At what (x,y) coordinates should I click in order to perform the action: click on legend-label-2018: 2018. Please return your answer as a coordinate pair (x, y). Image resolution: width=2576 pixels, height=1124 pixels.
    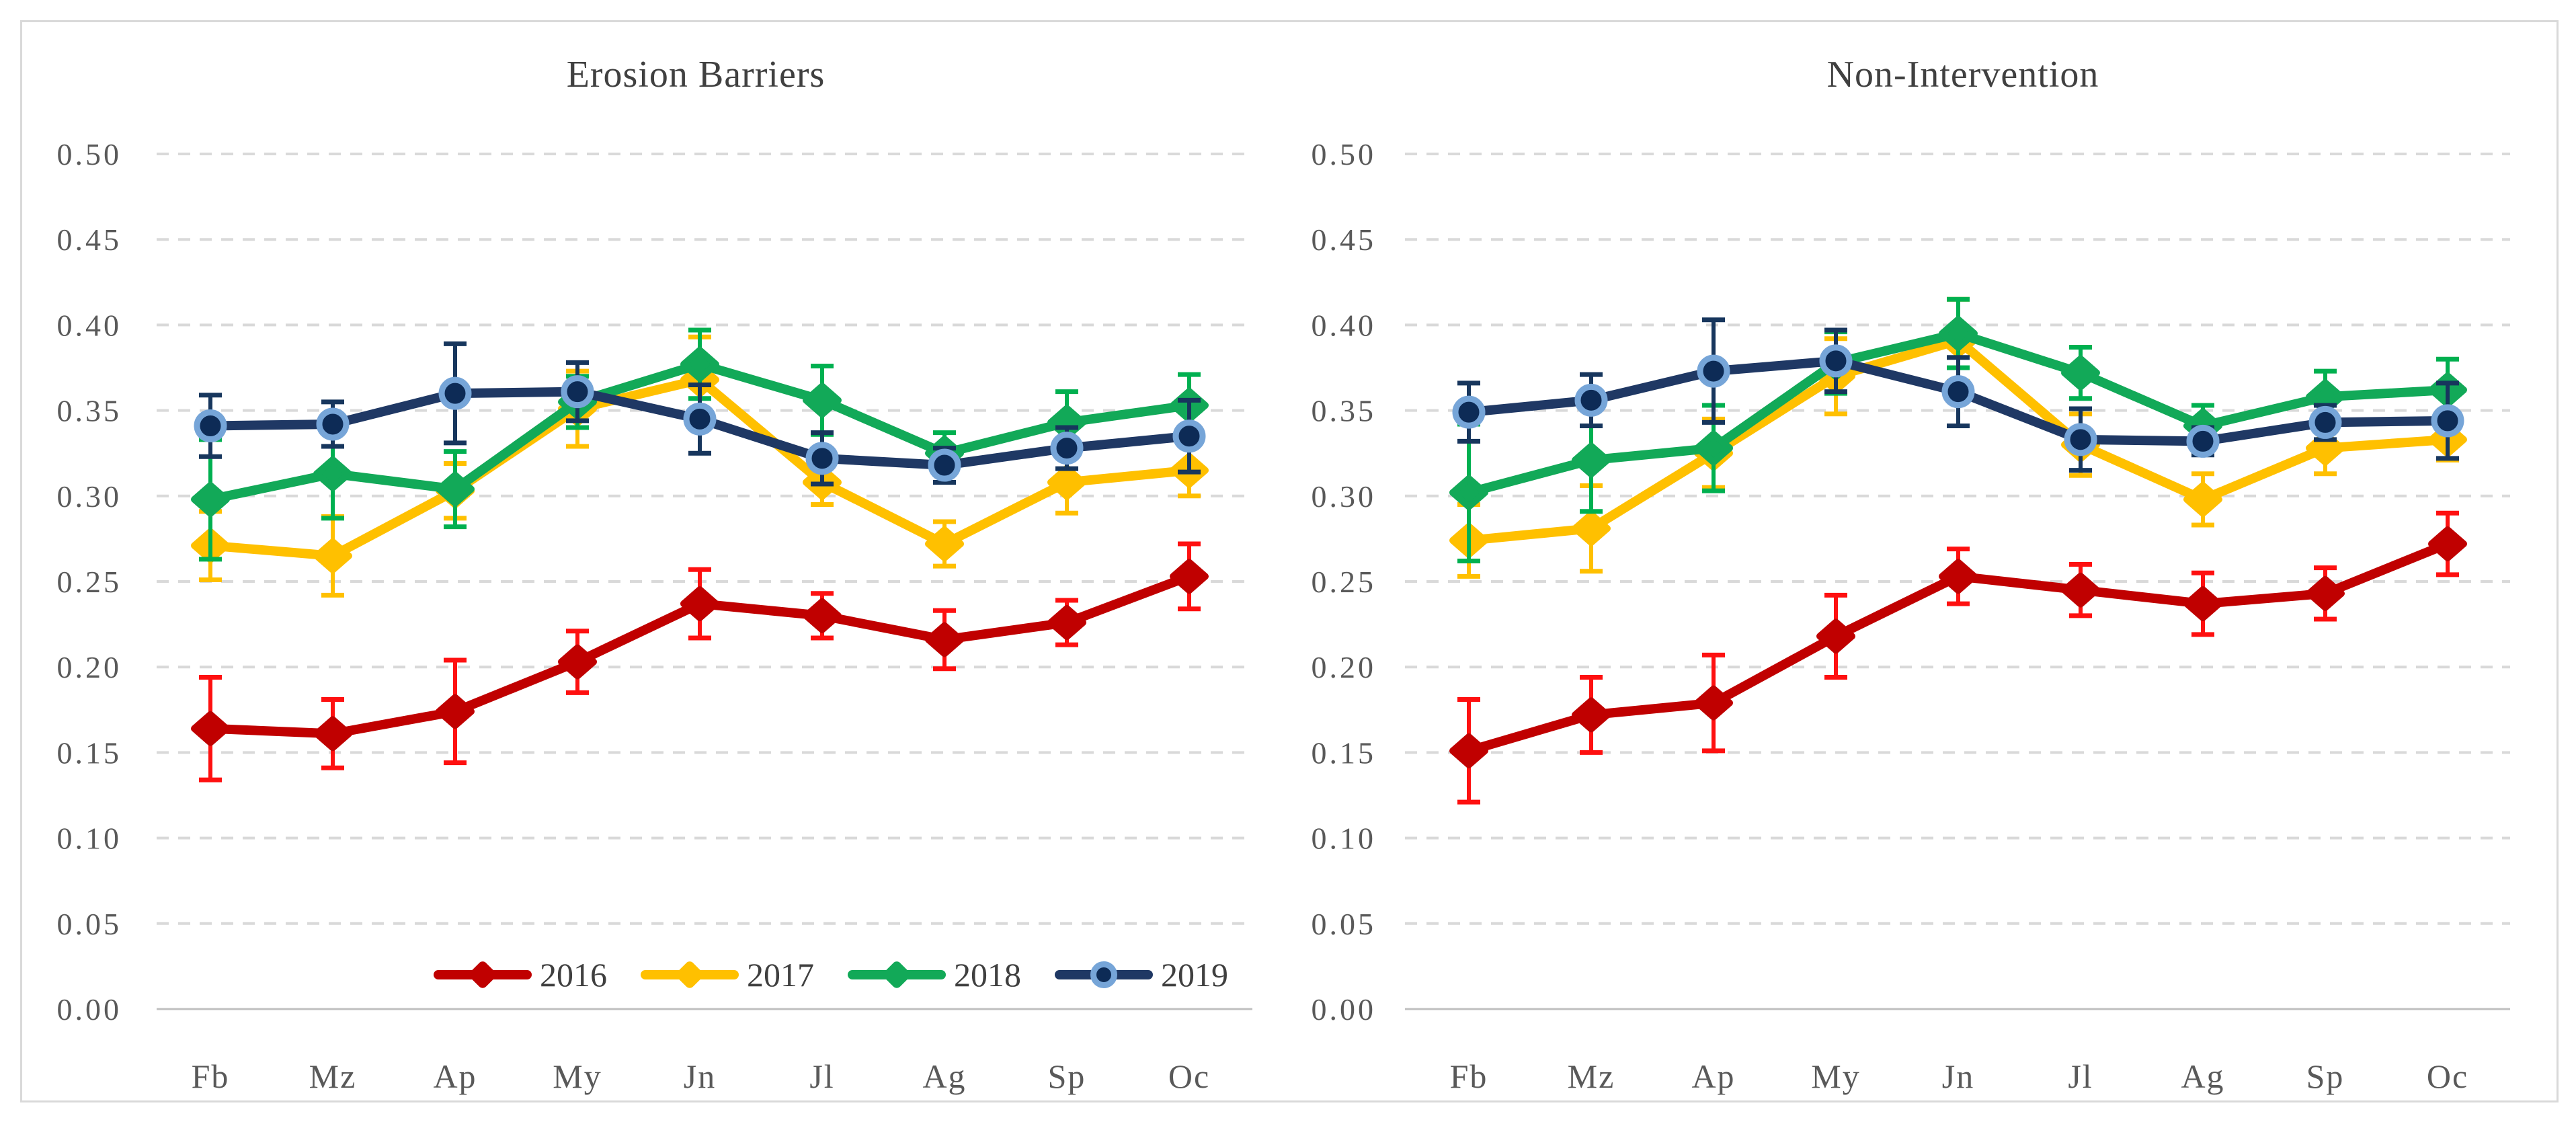
    Looking at the image, I should click on (987, 975).